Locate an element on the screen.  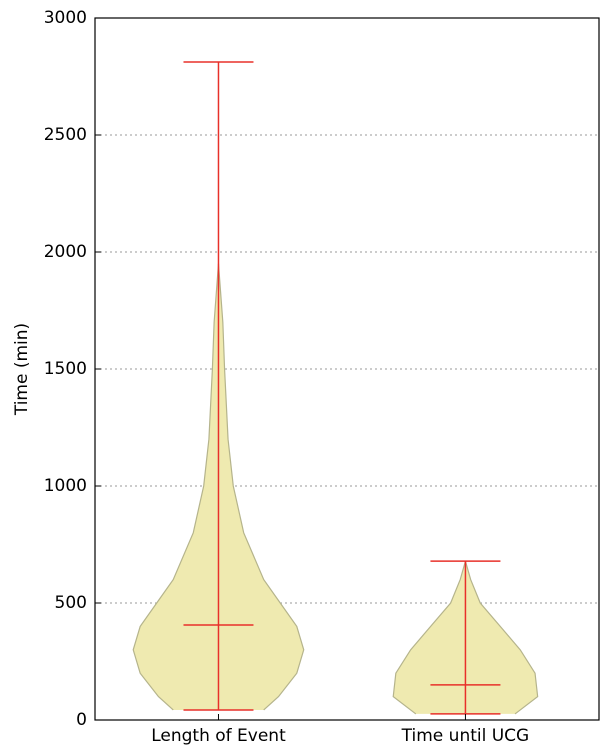
y-tick-label: 1500 is located at coordinates (65, 369).